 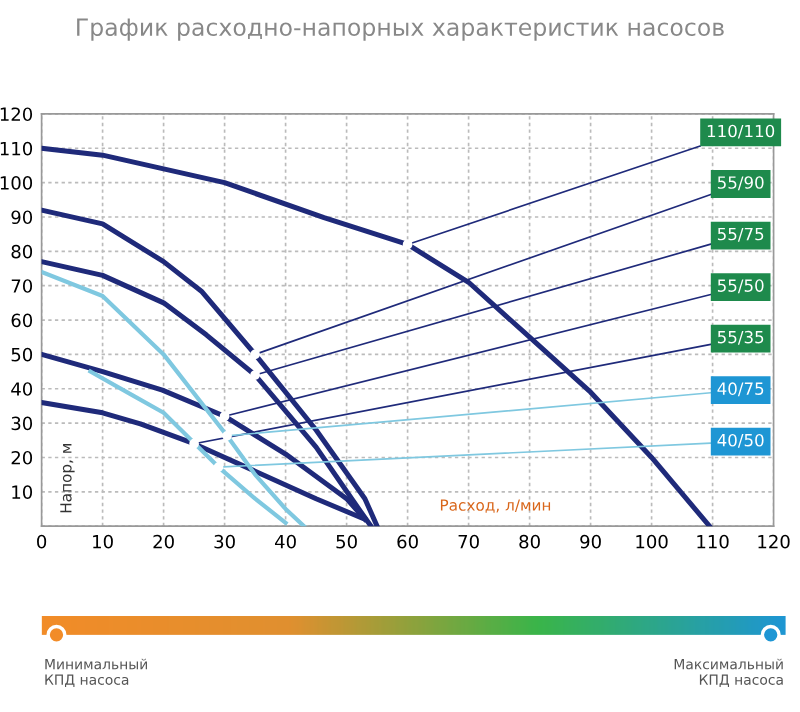 What do you see at coordinates (22, 320) in the screenshot?
I see `y-tick-label: 60` at bounding box center [22, 320].